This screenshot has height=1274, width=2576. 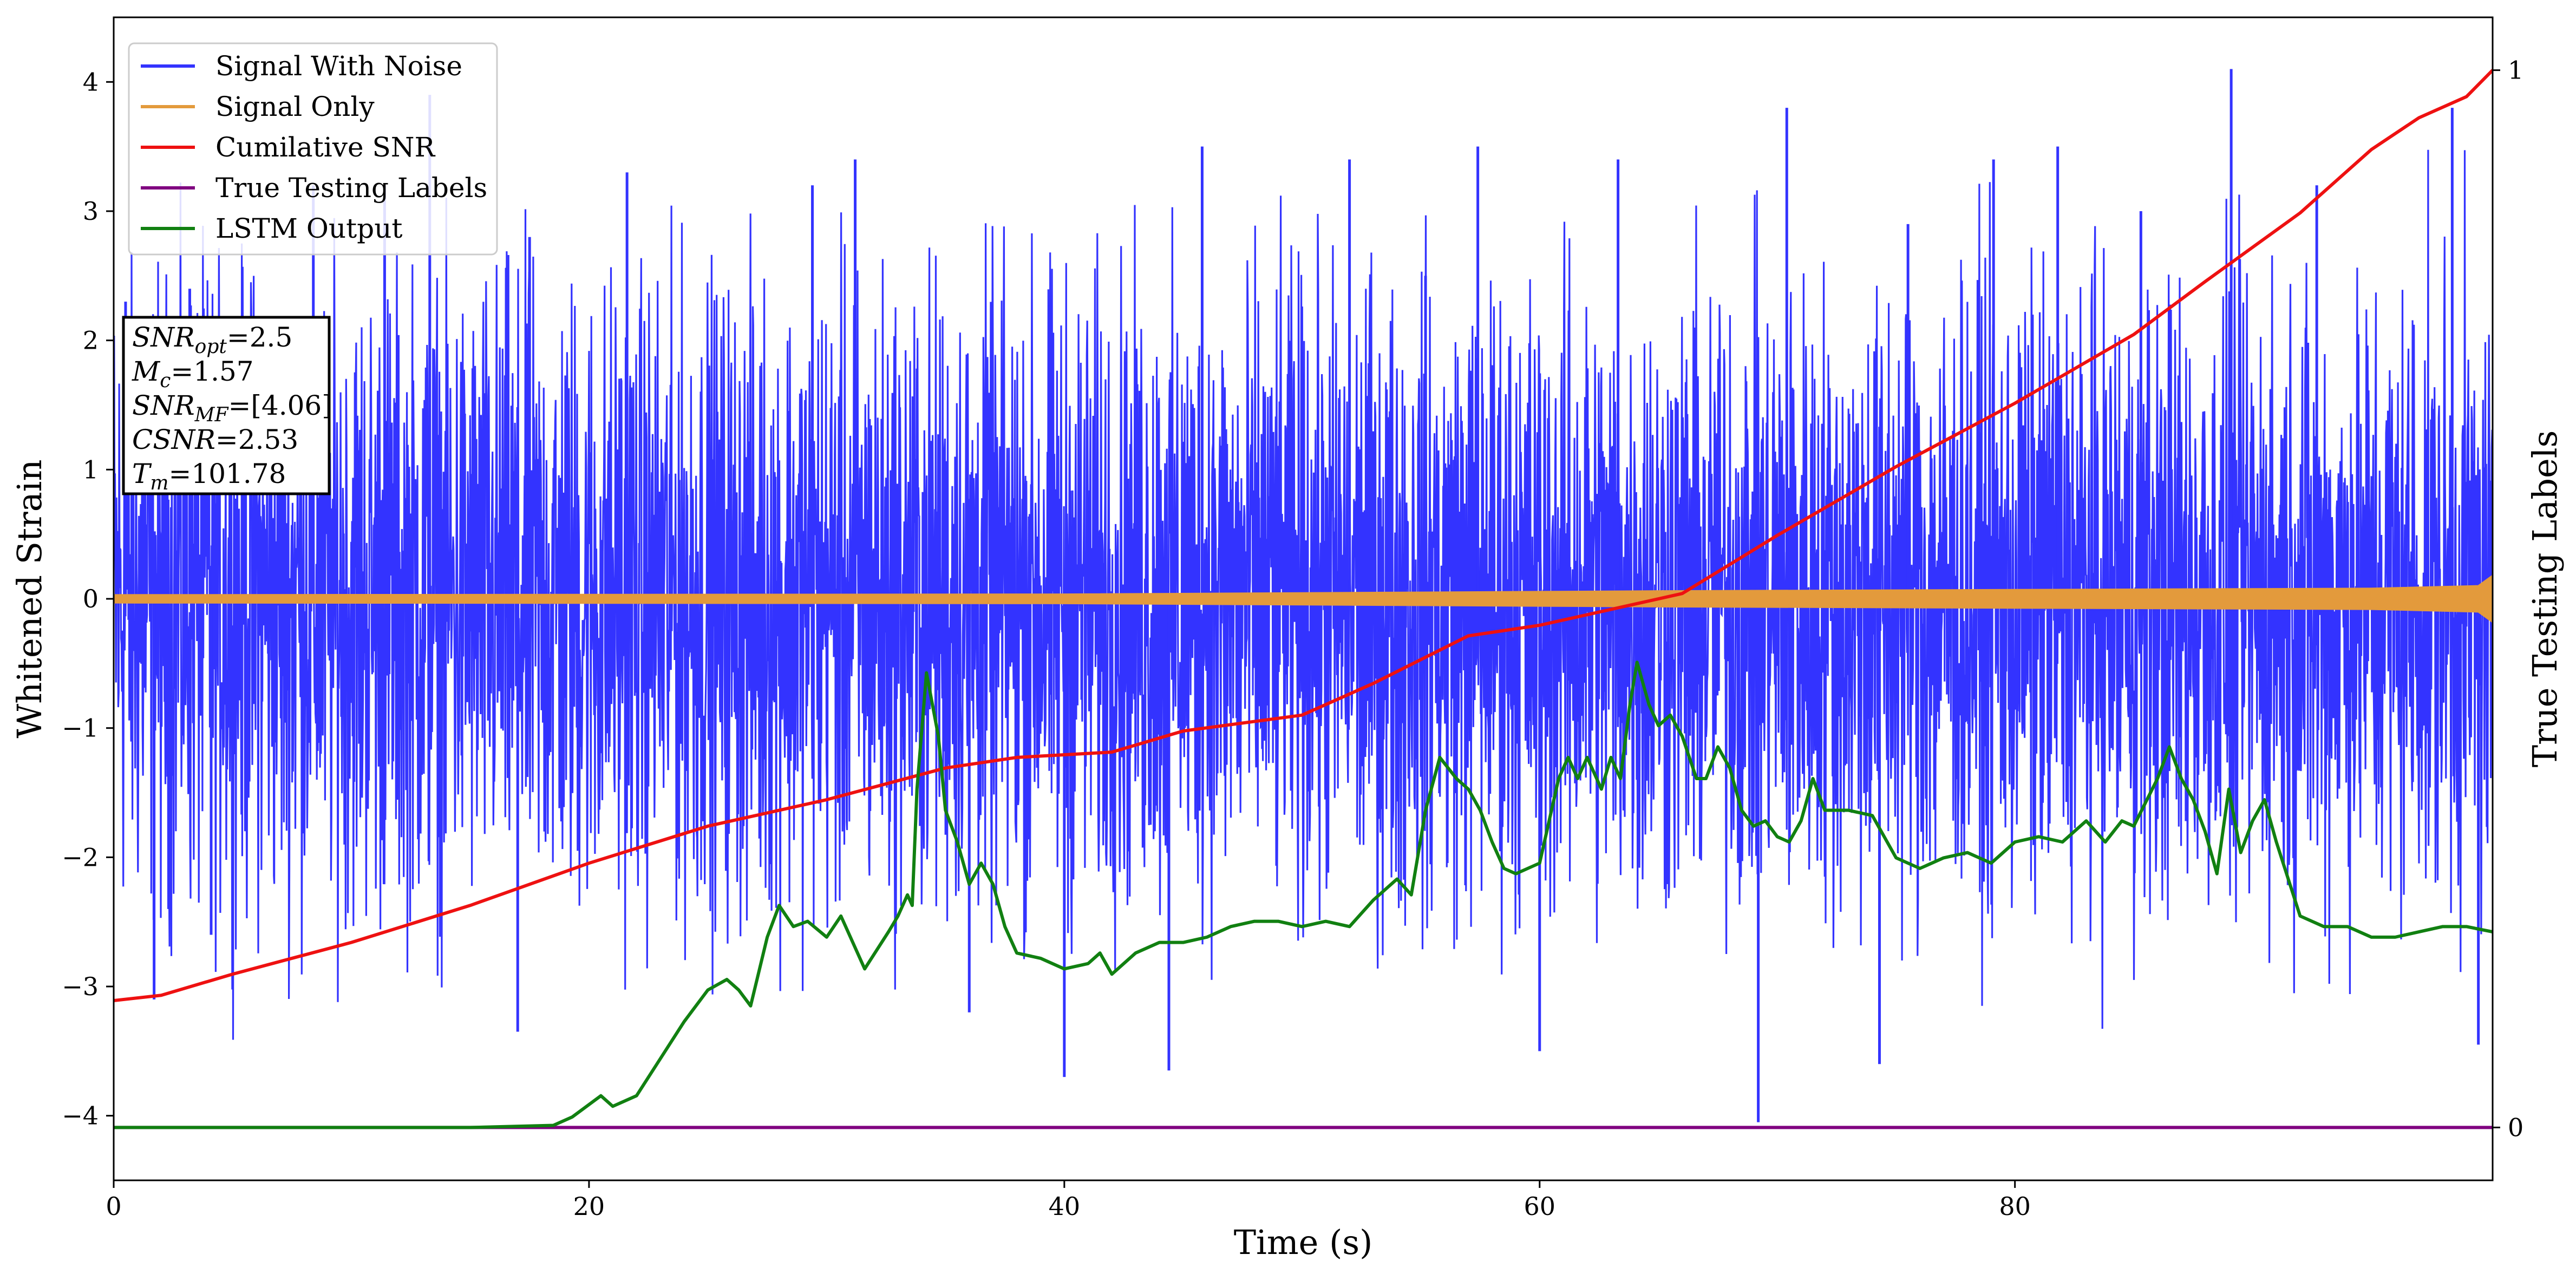 What do you see at coordinates (80, 1116) in the screenshot?
I see `y-tick-label: −4` at bounding box center [80, 1116].